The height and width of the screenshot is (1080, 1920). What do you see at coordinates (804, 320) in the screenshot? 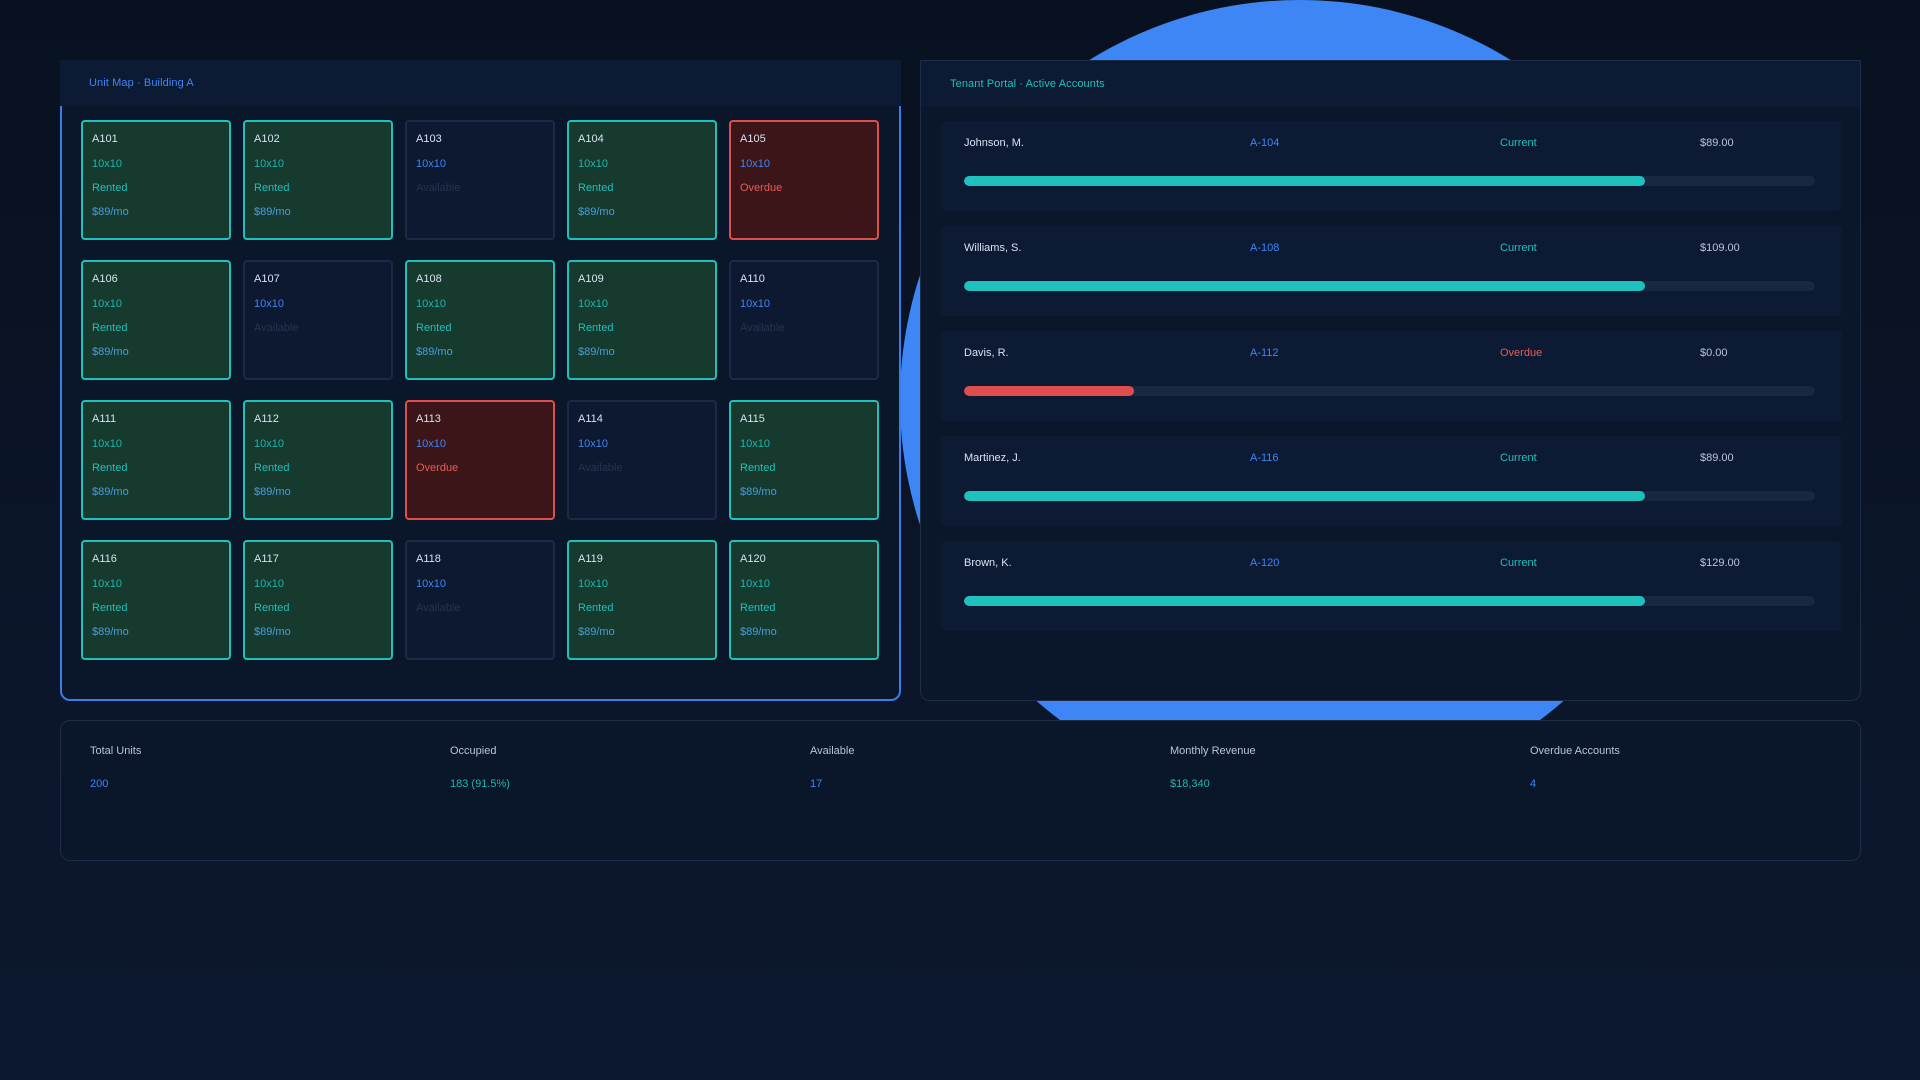
I see `unit-card: A110 10x10 Available` at bounding box center [804, 320].